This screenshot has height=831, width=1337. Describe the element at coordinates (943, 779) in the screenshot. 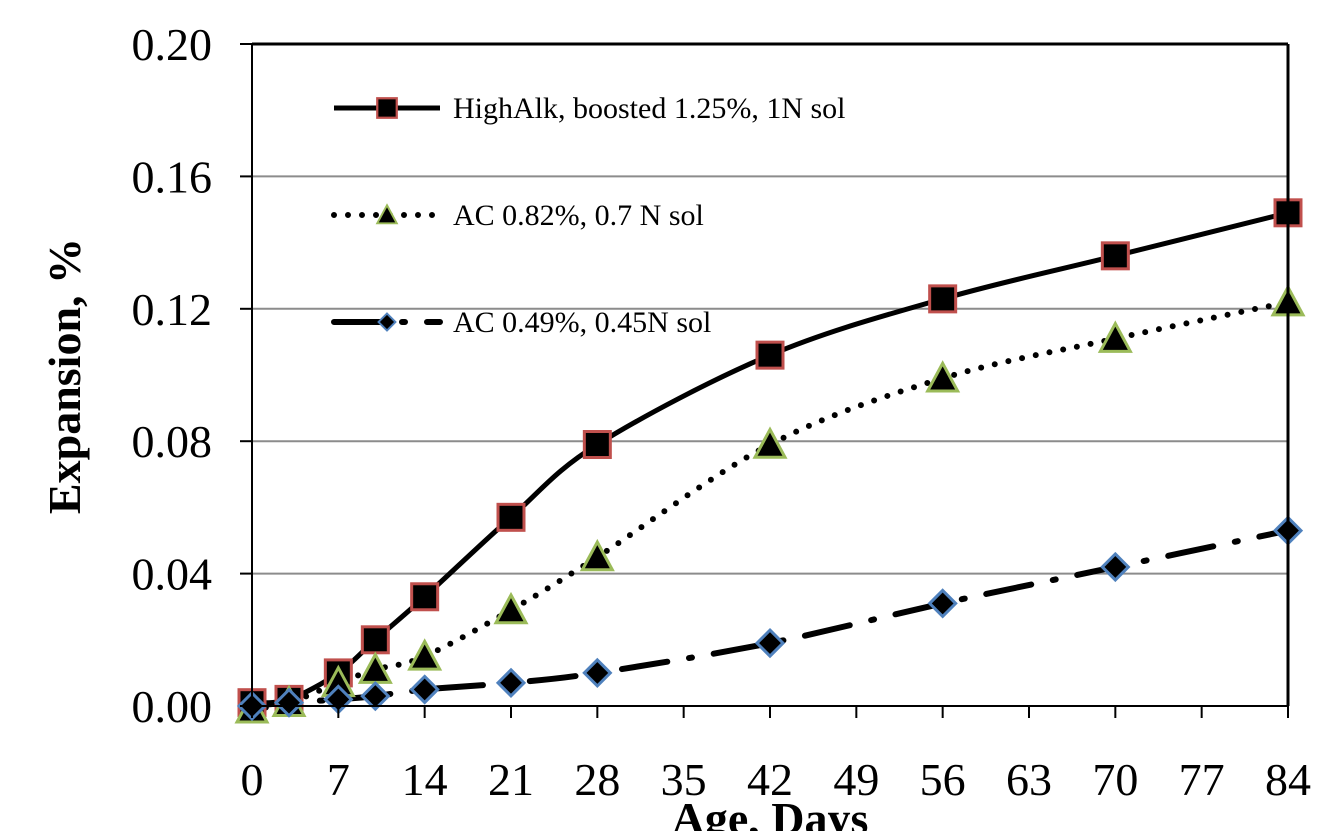

I see `x-tick-label: 56` at that location.